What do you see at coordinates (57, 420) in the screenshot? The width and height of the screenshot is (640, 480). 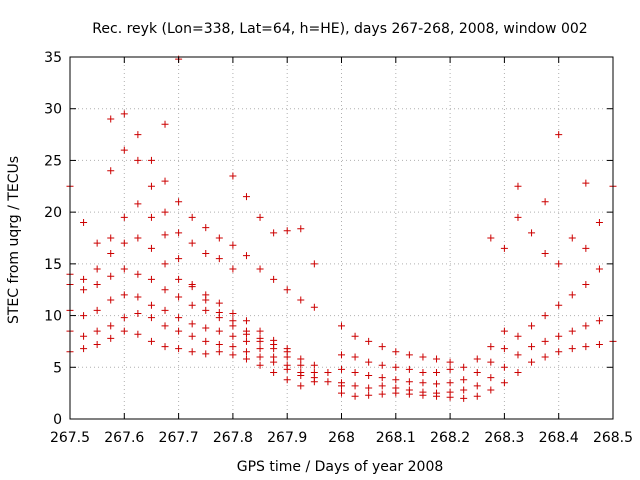 I see `y-tick-label: 0` at bounding box center [57, 420].